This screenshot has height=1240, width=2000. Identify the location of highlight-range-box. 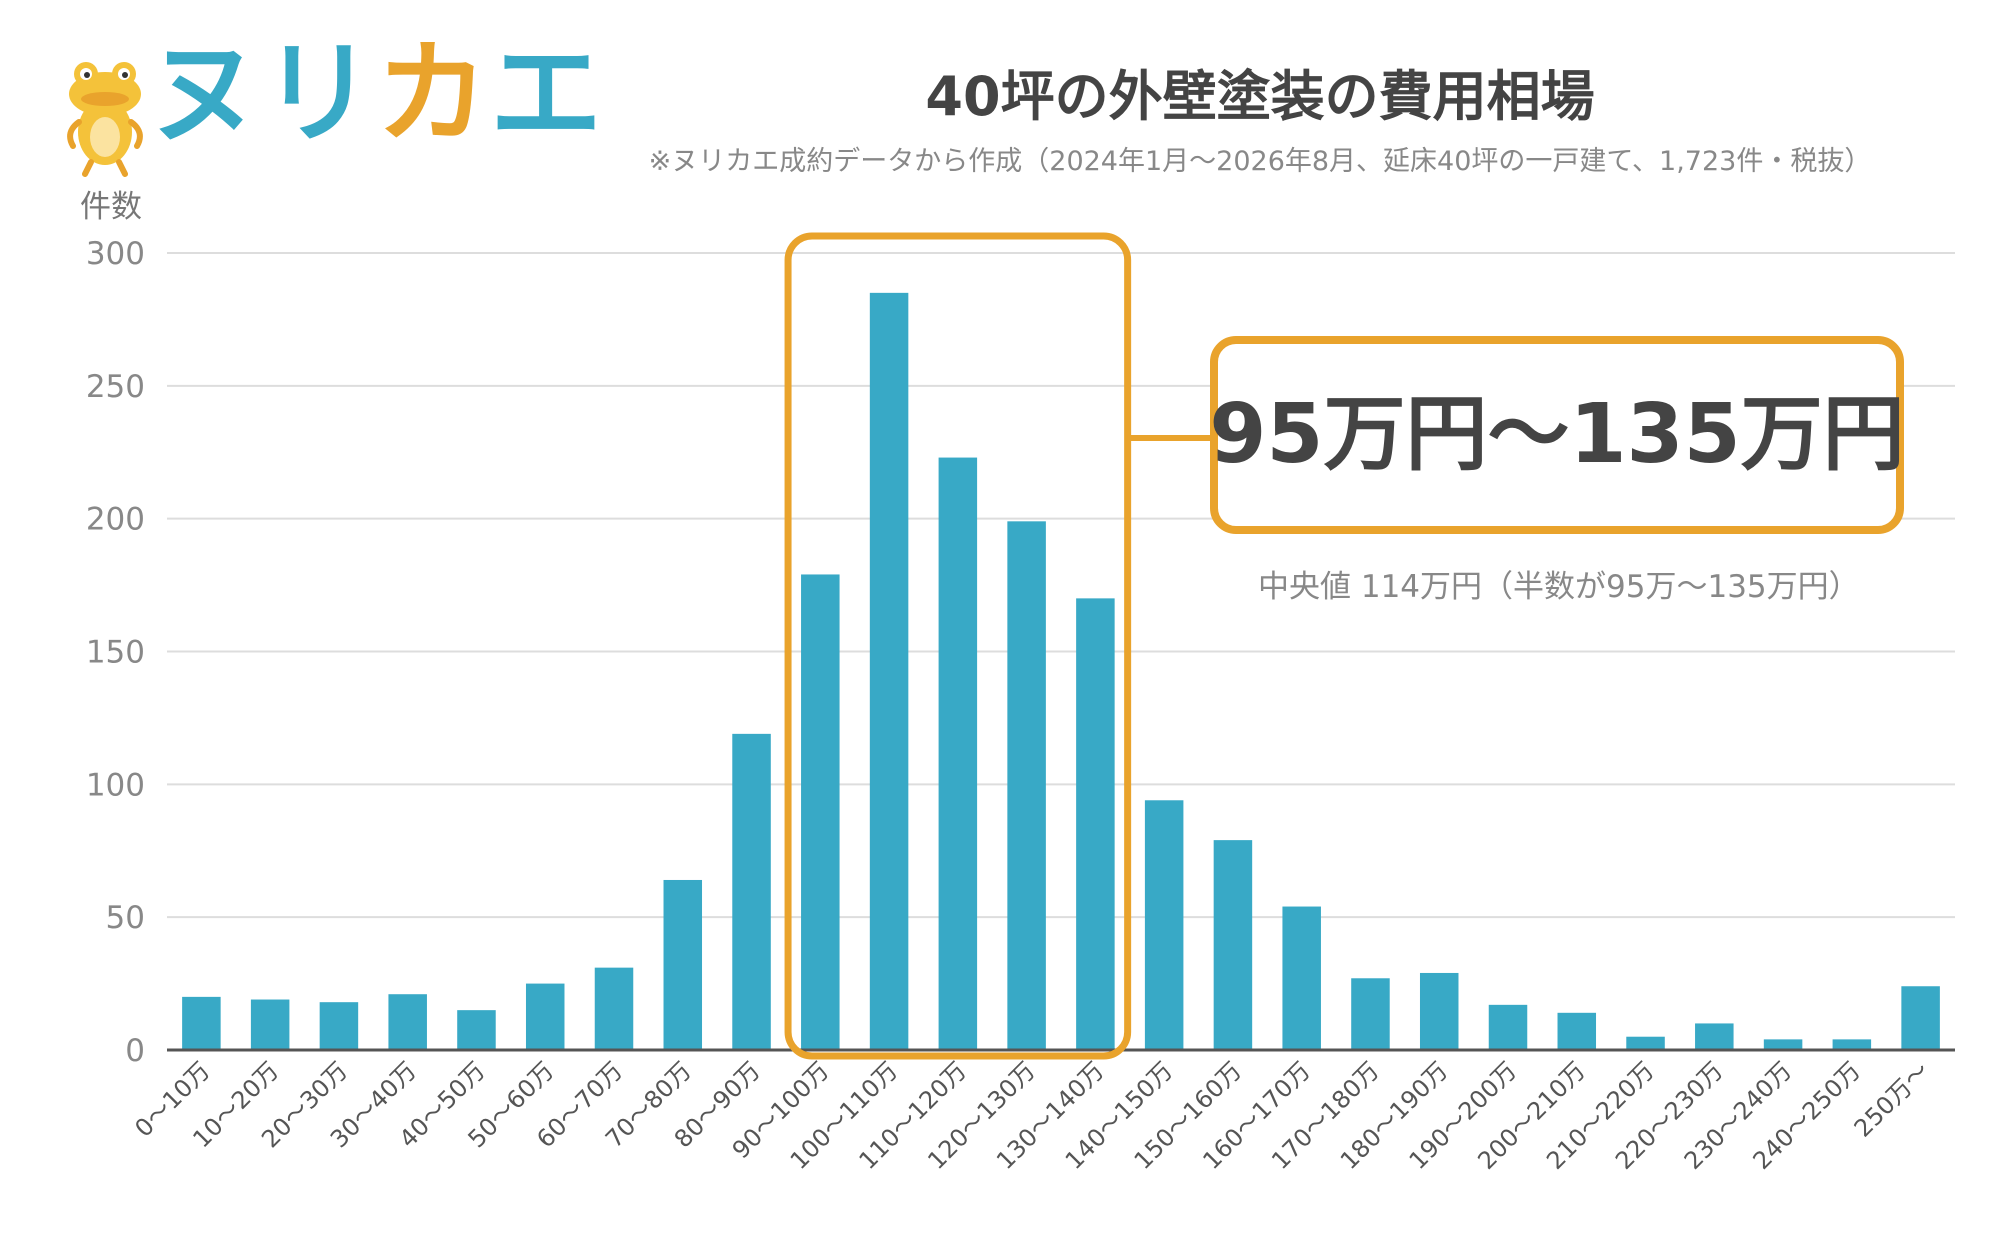
(958, 646).